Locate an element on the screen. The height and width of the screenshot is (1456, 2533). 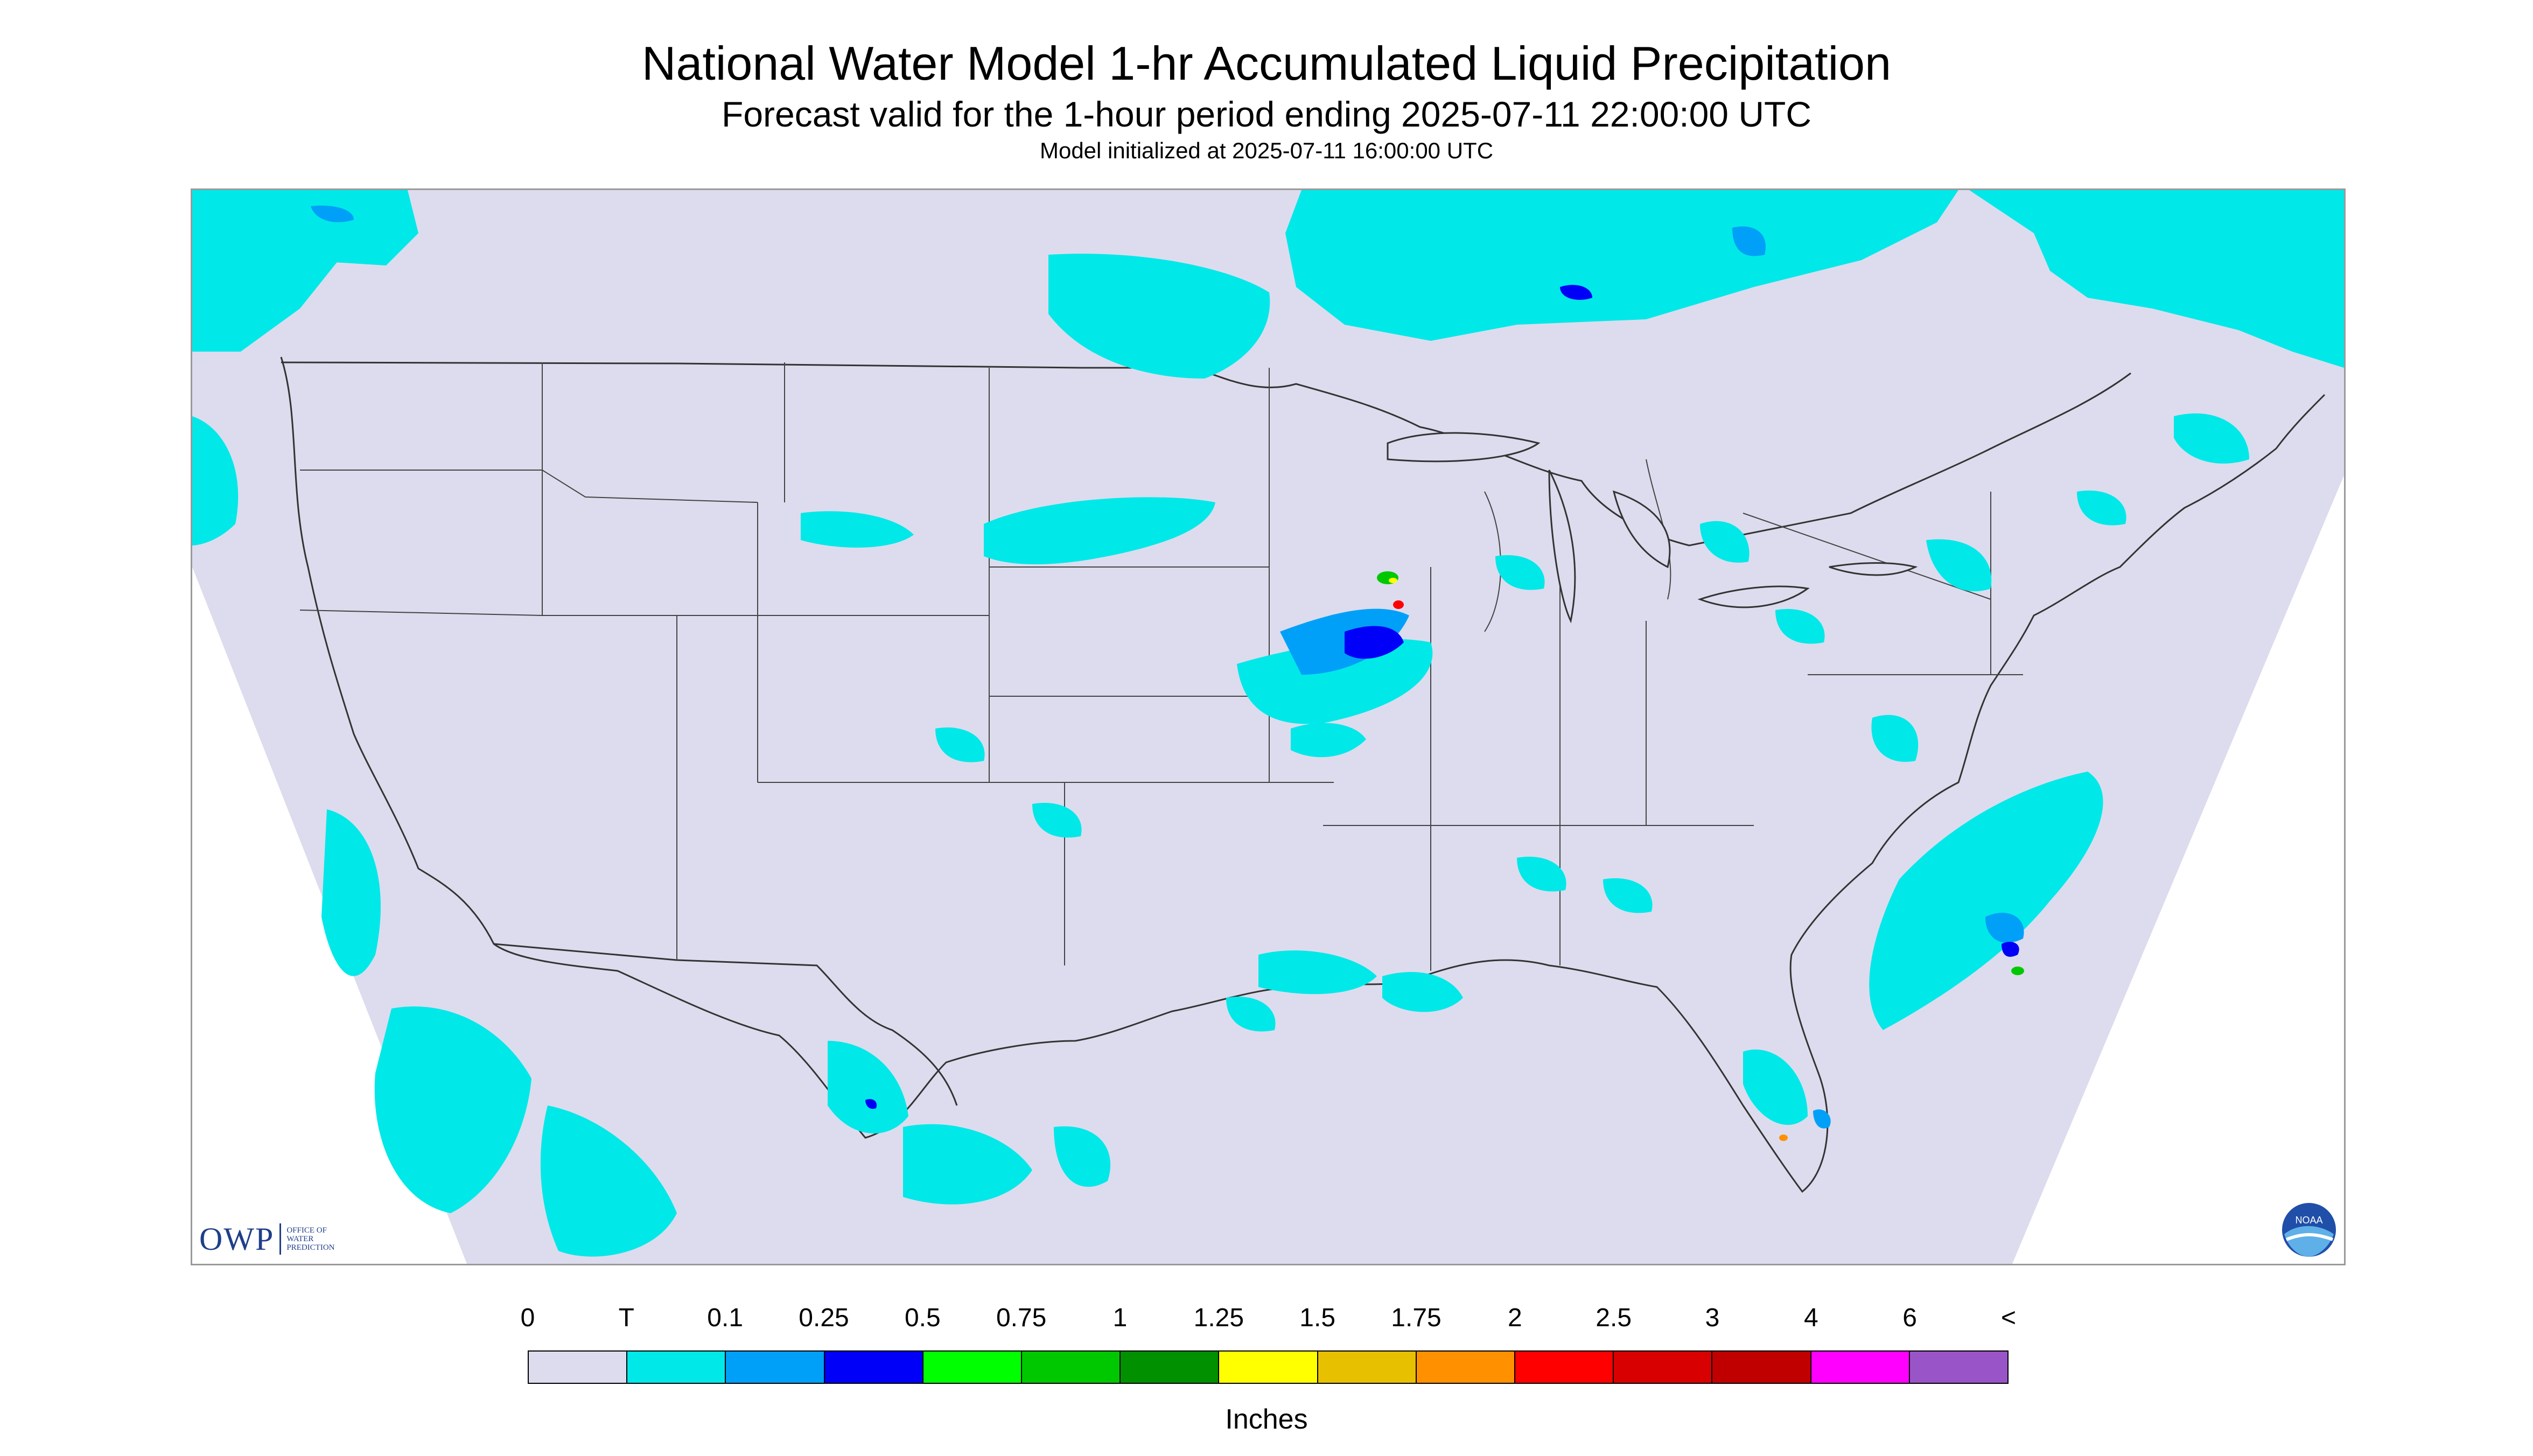
noaa-logo-icon: NOAA is located at coordinates (2309, 1230).